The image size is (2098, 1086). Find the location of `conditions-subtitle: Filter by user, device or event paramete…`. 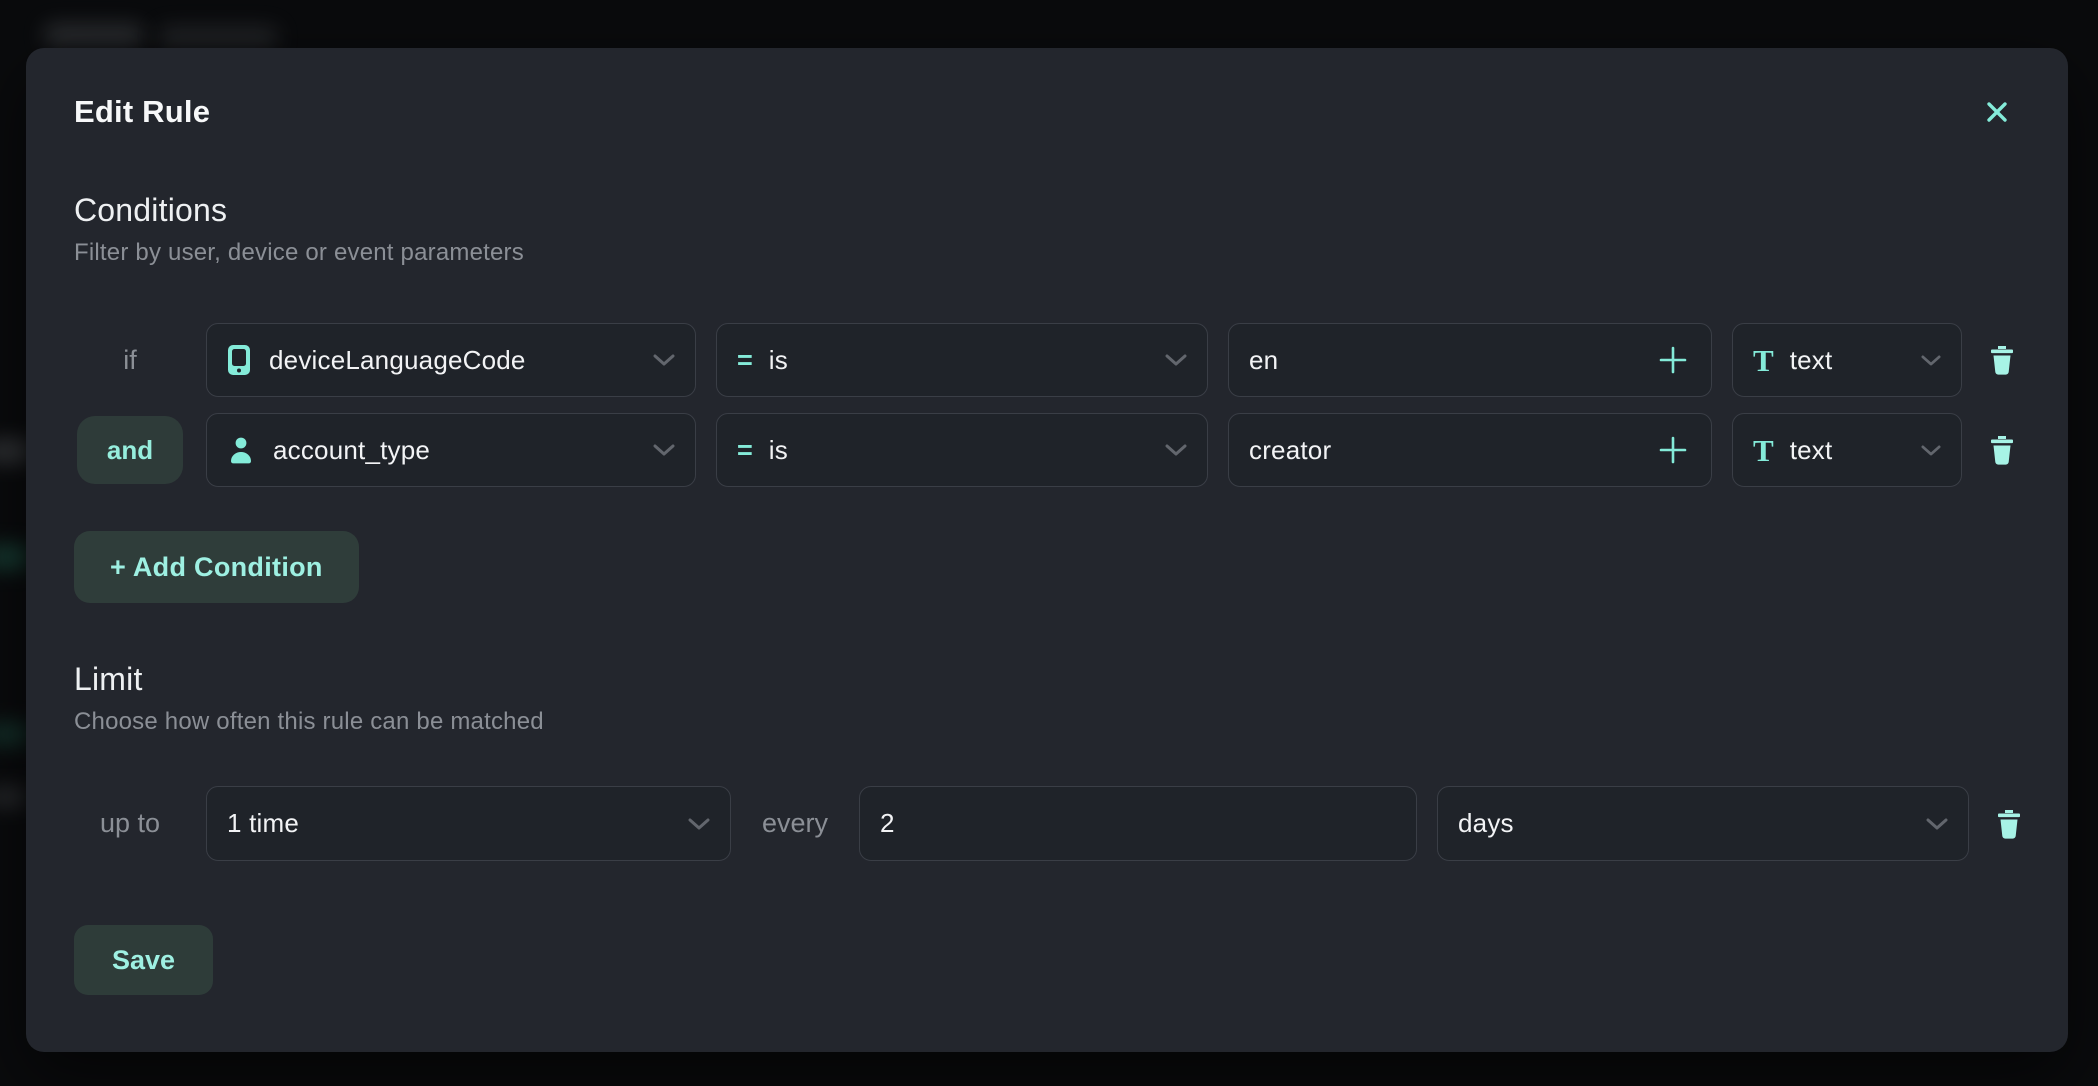

conditions-subtitle: Filter by user, device or event paramete… is located at coordinates (299, 252).